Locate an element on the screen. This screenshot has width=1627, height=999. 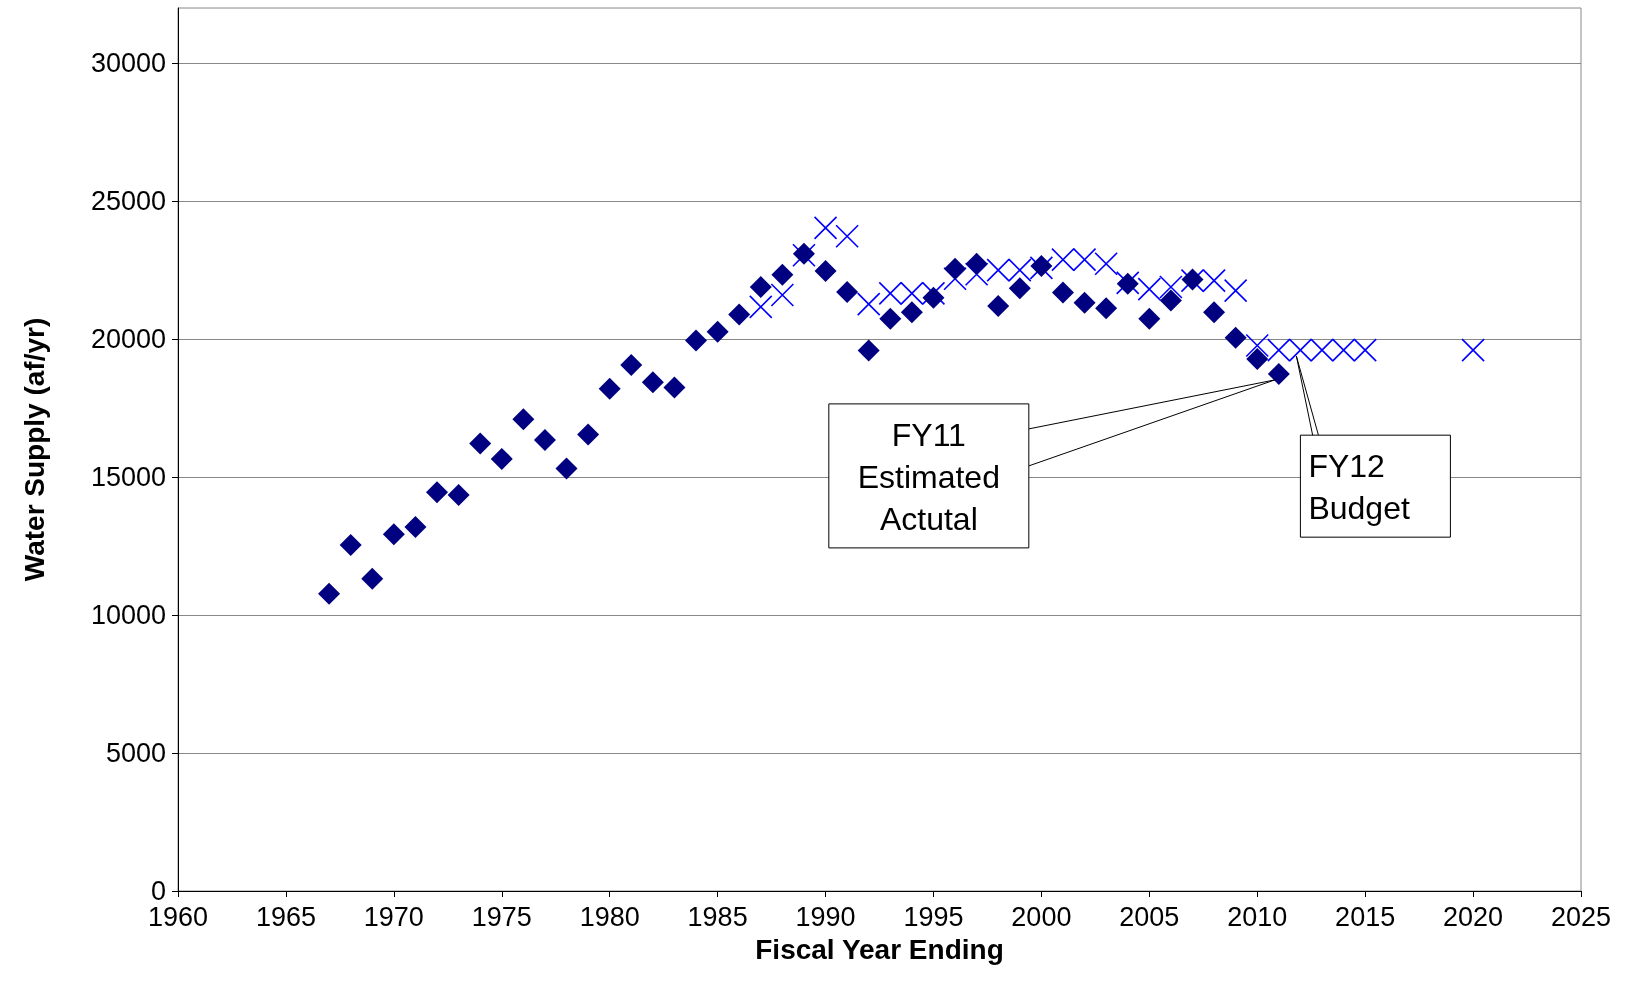
y-axis-title: Water Supply (af/yr) is located at coordinates (34, 449).